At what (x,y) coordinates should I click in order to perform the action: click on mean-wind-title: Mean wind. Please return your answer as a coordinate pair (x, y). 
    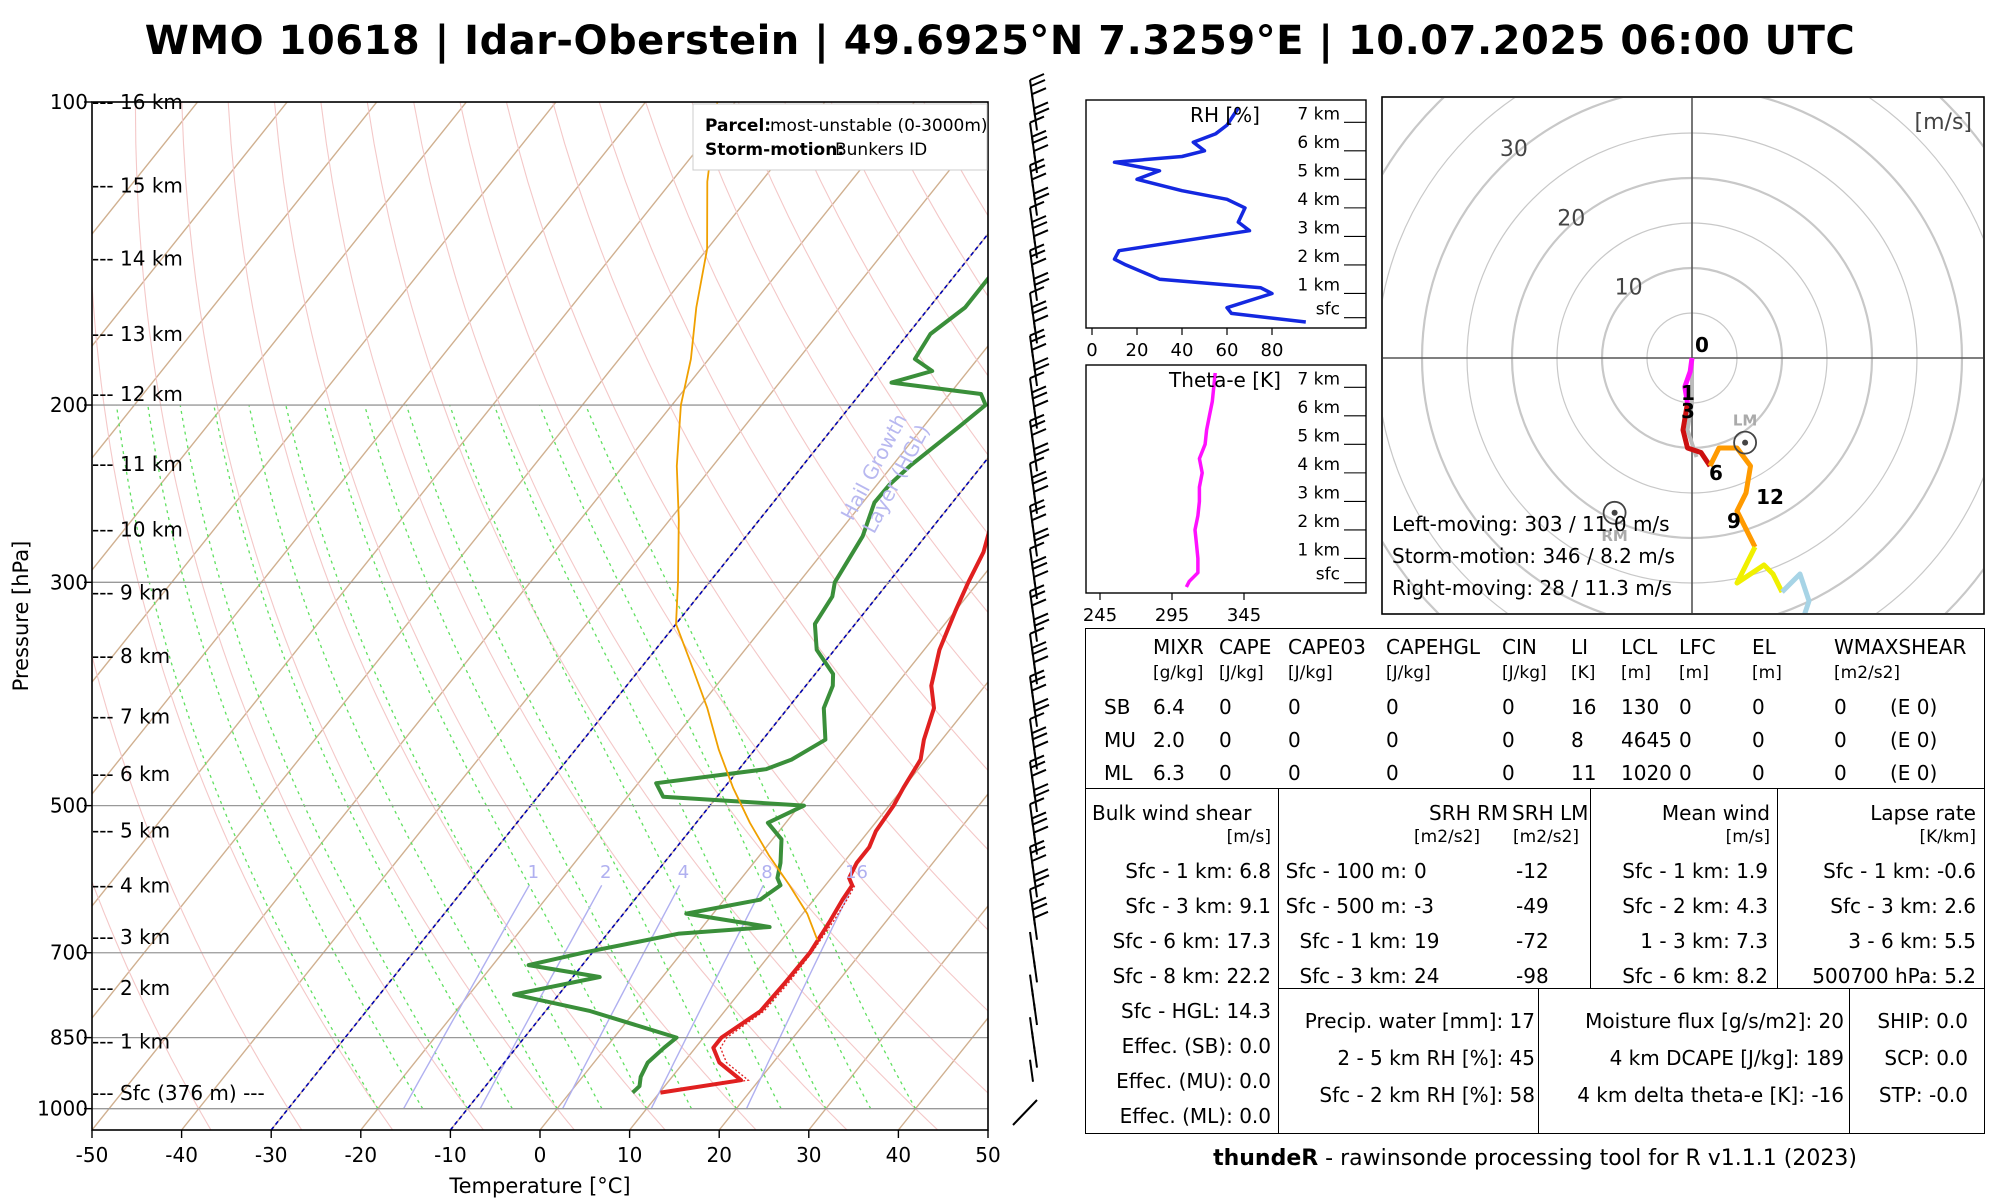
    Looking at the image, I should click on (1715, 813).